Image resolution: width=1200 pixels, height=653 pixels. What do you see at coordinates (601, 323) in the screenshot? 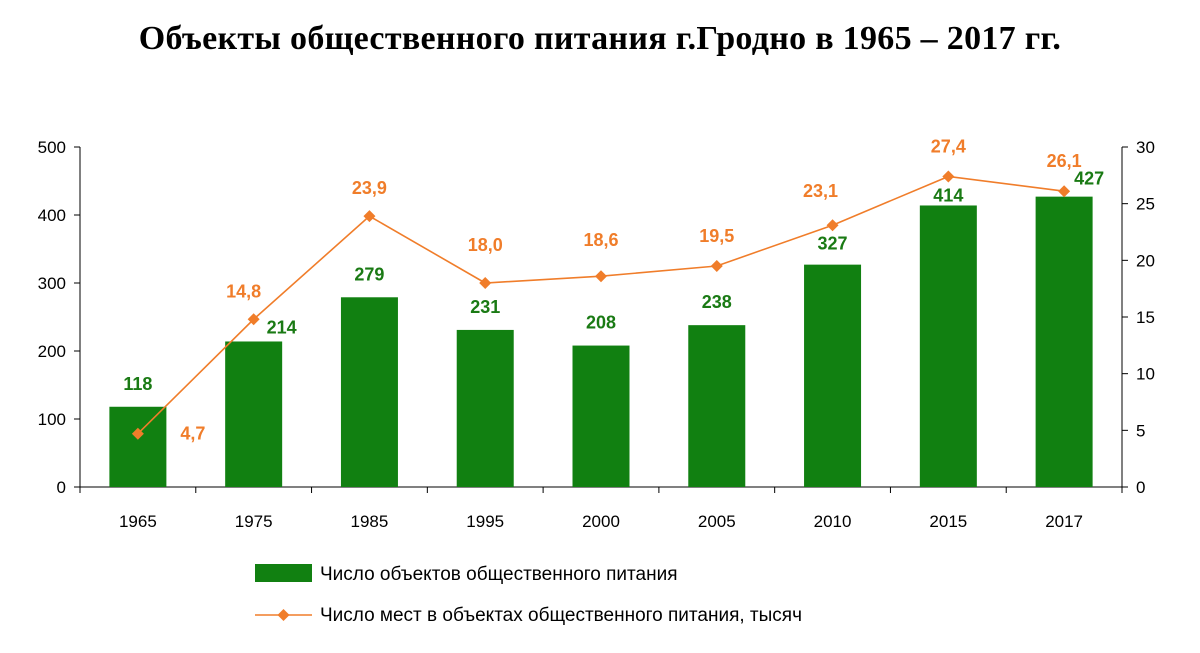
I see `bar-data-label: 208` at bounding box center [601, 323].